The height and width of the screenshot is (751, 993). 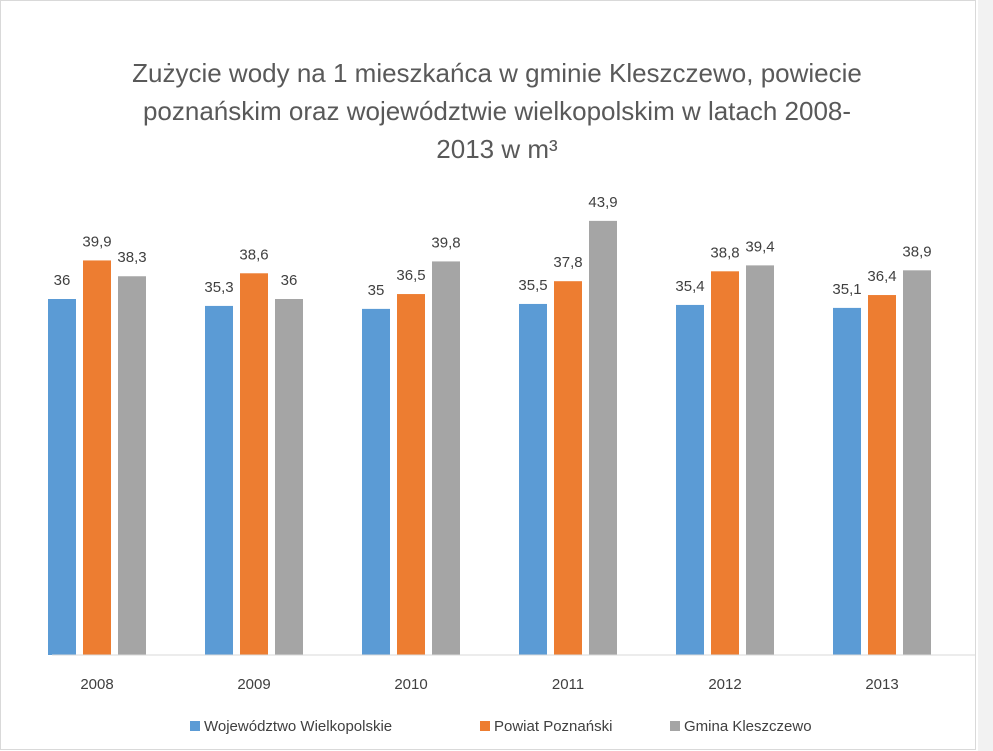 I want to click on side-strip, so click(x=985, y=375).